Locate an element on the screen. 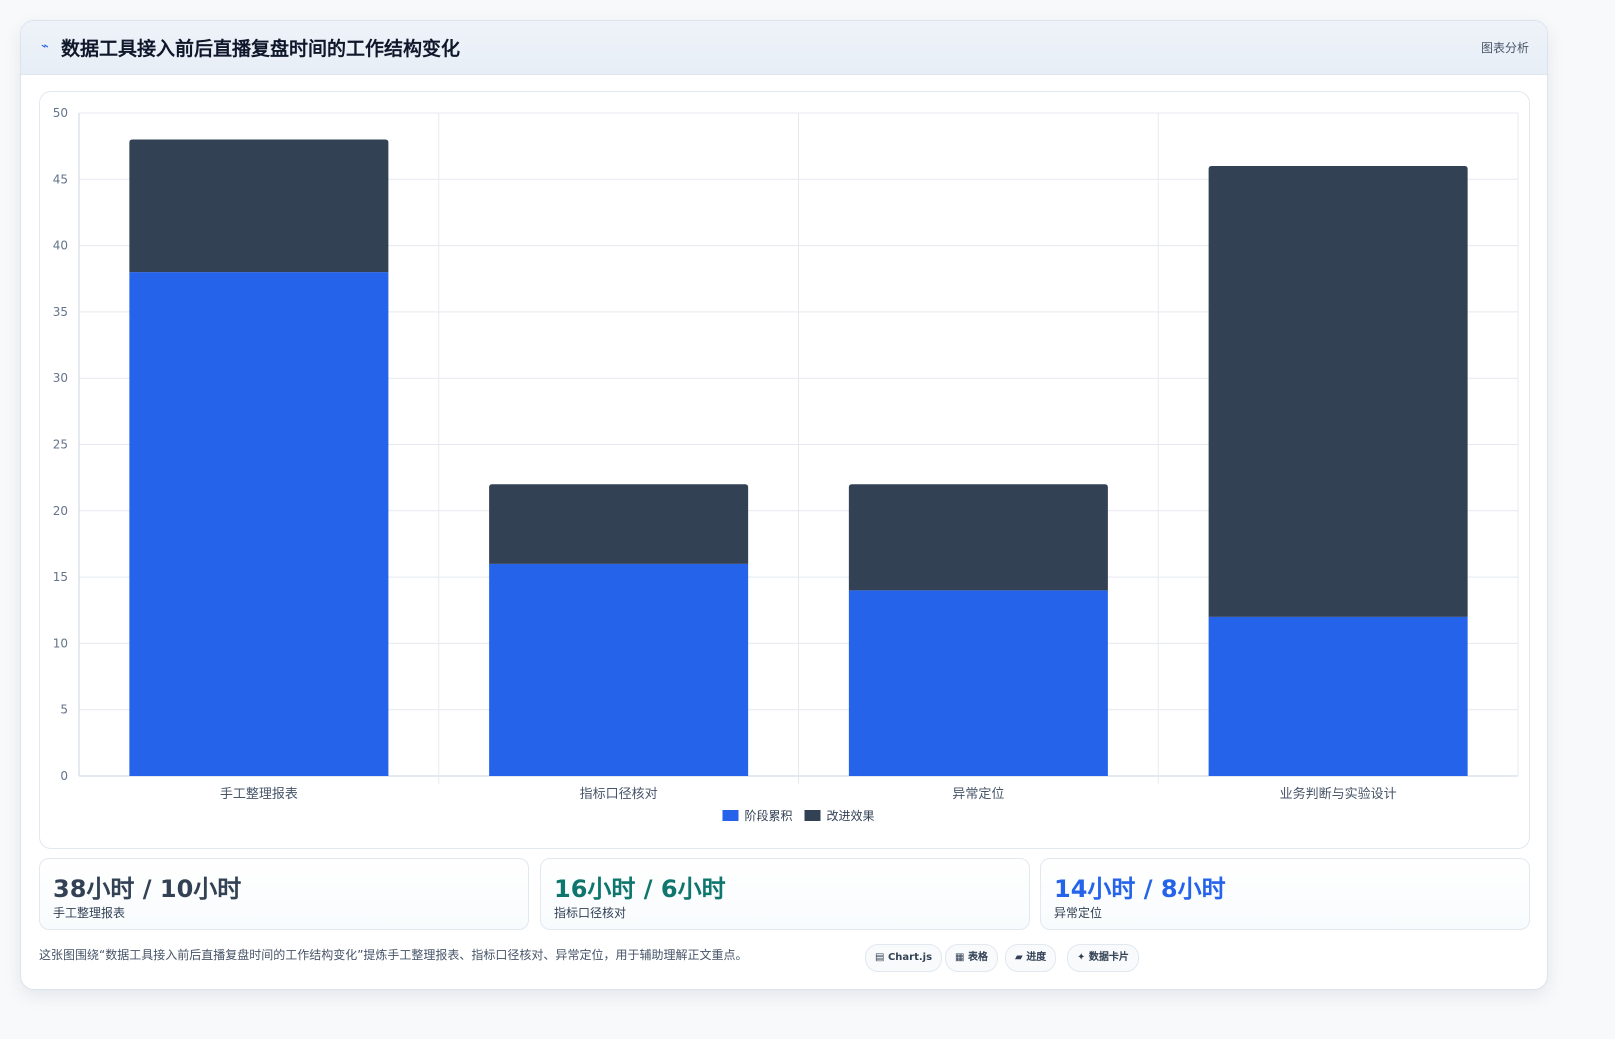 This screenshot has width=1615, height=1039. y-tick-label: 5 is located at coordinates (64, 710).